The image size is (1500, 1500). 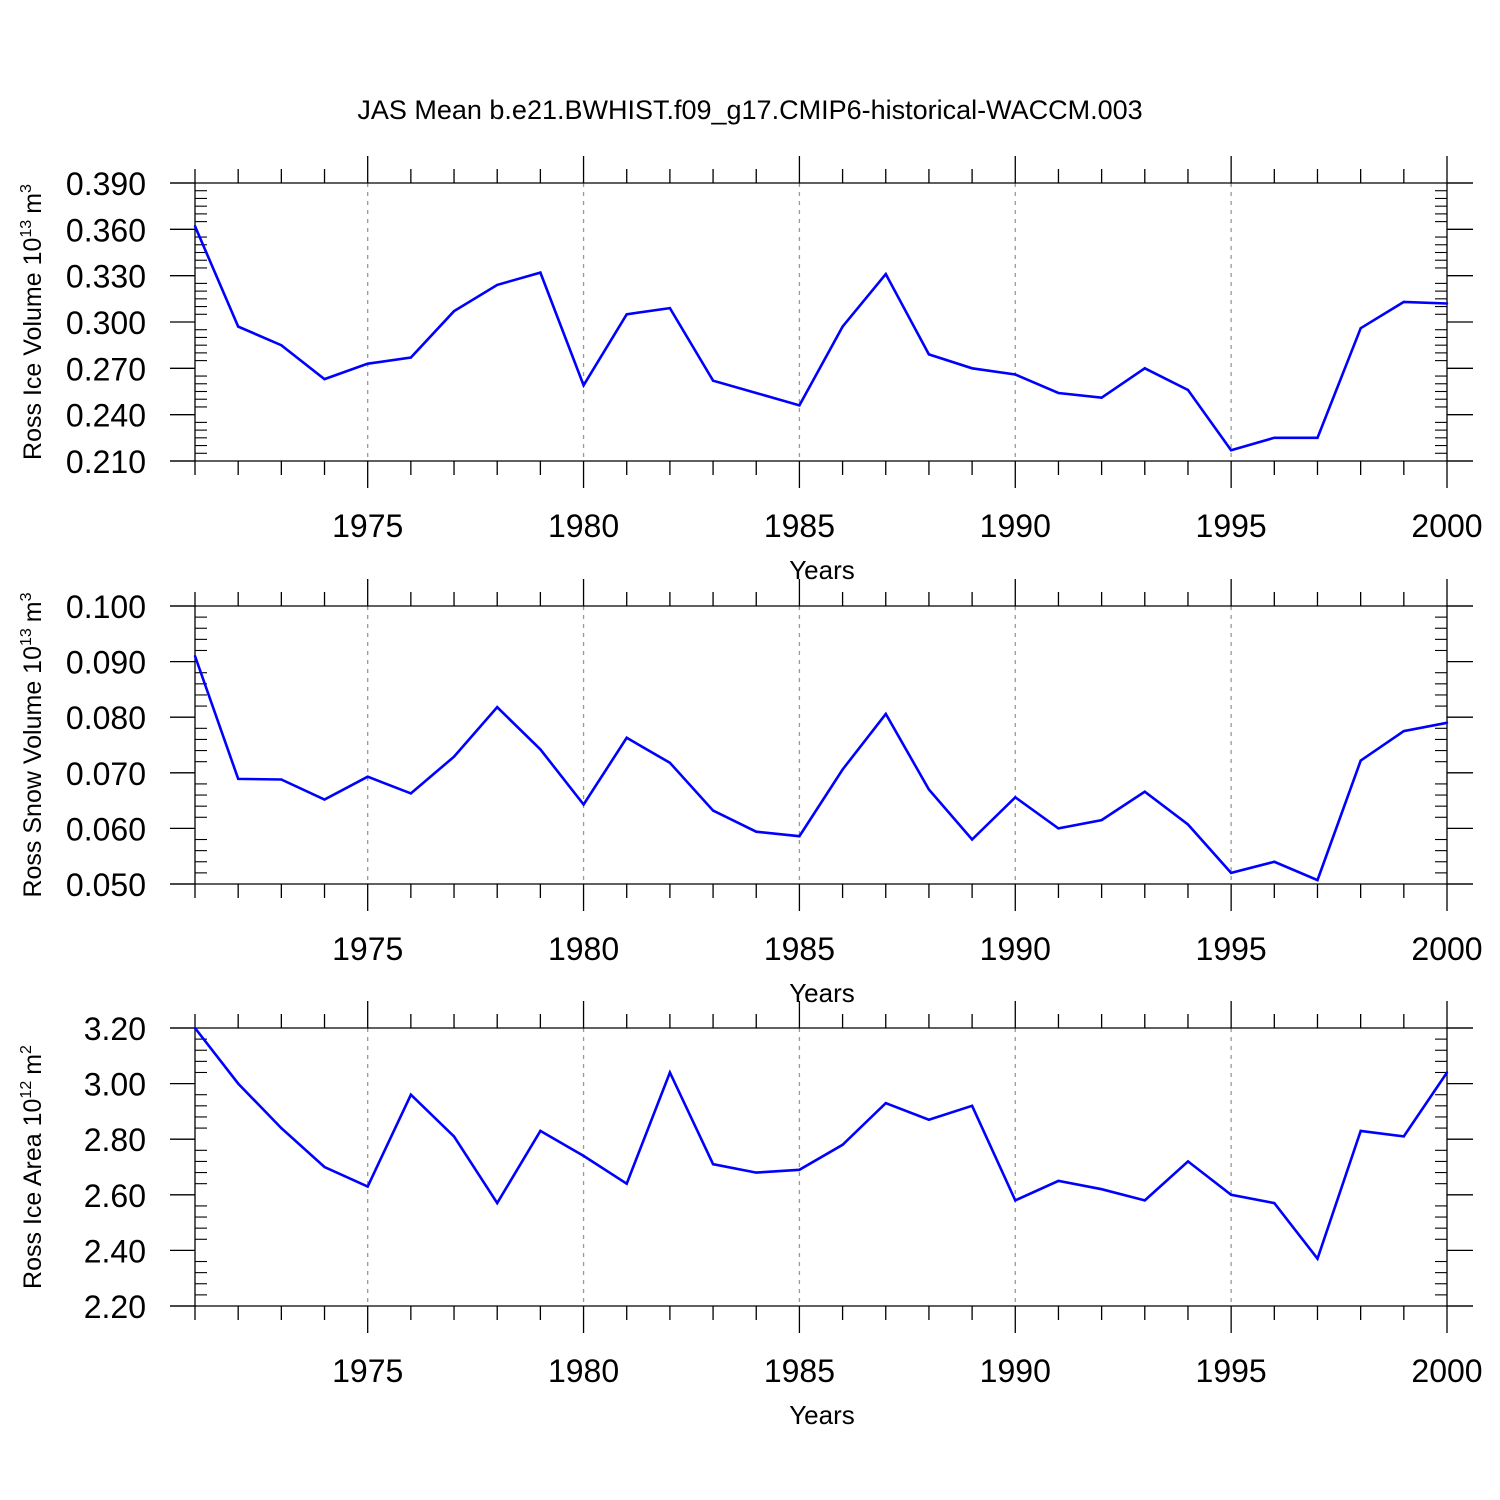 I want to click on y-axis-label: Ross Ice Area 1012m2, so click(x=32, y=1167).